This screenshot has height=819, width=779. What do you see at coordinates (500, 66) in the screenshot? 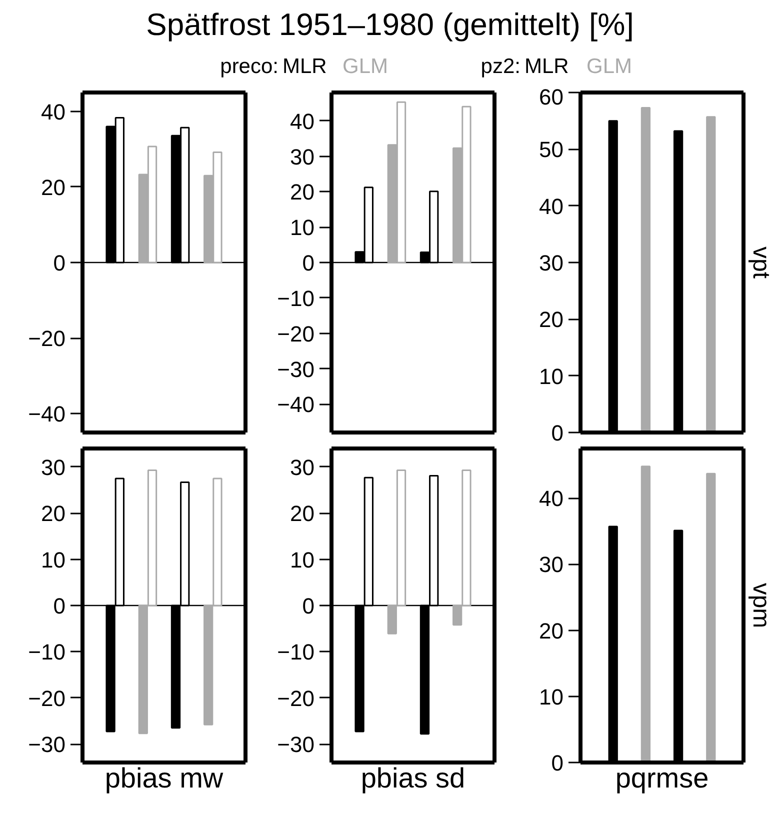
I see `text: pz2:` at bounding box center [500, 66].